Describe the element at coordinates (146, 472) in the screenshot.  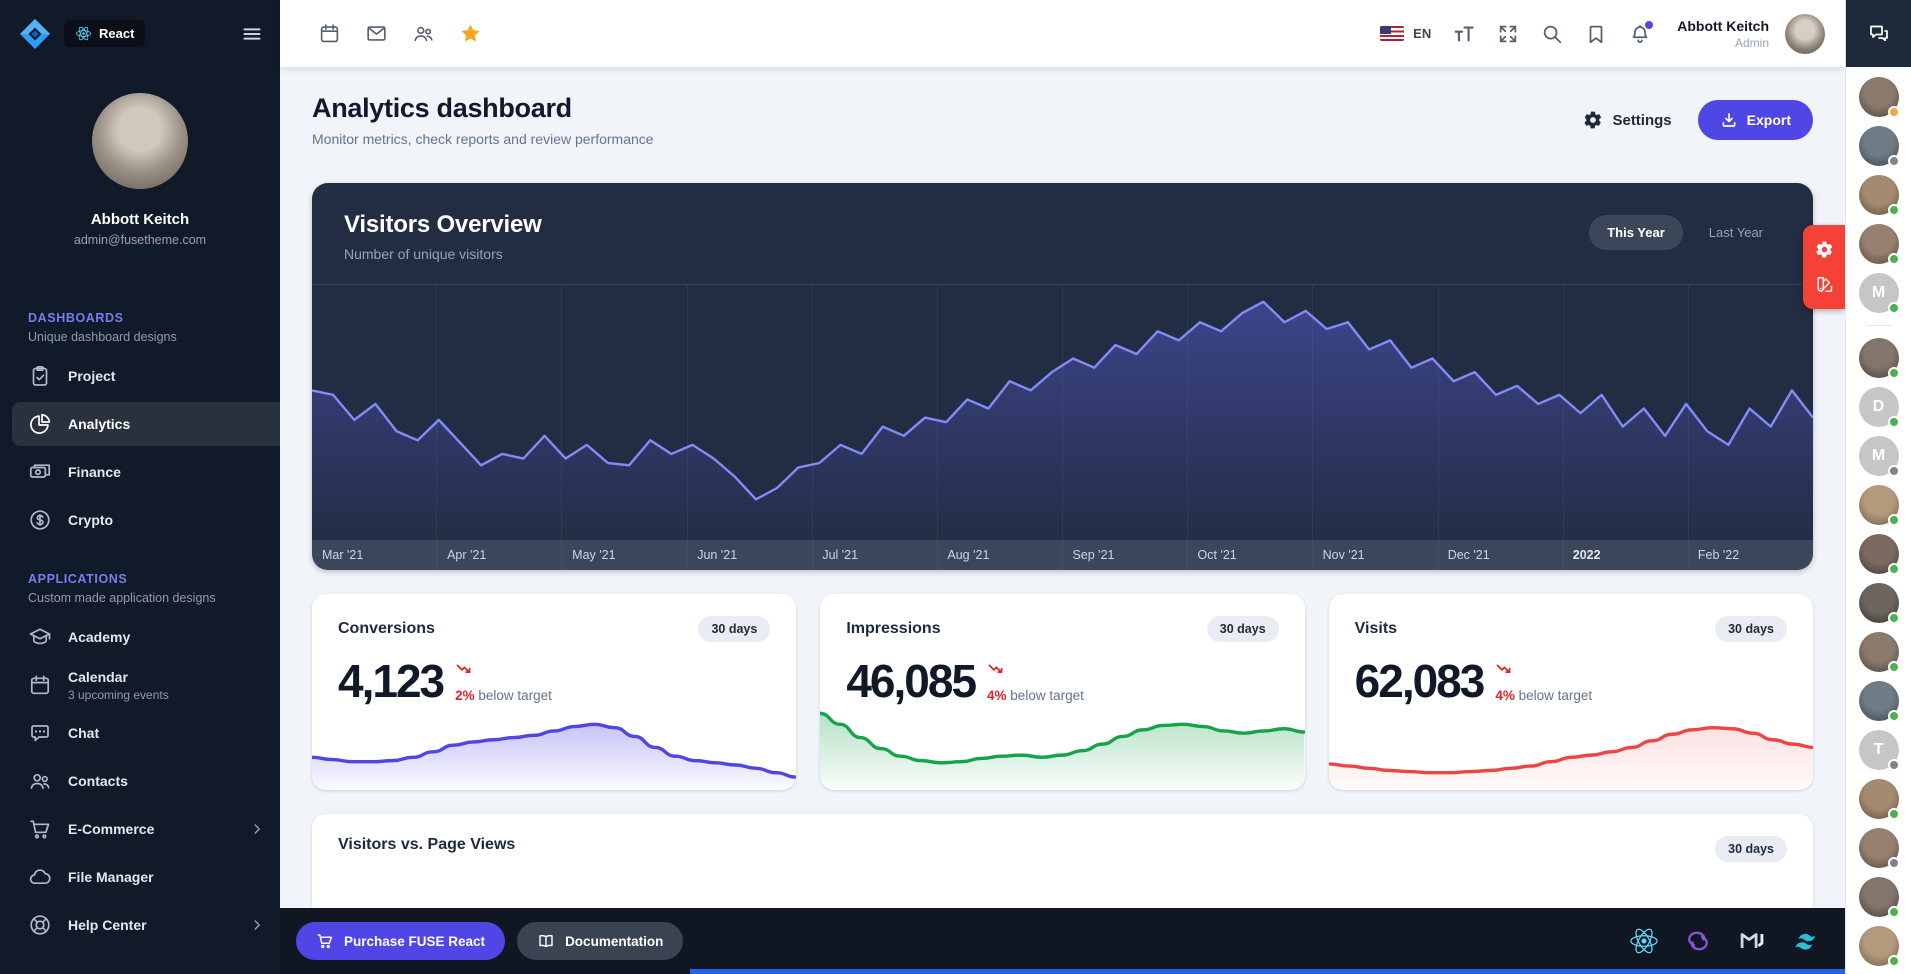
I see `sidebar-item-finance: Finance` at that location.